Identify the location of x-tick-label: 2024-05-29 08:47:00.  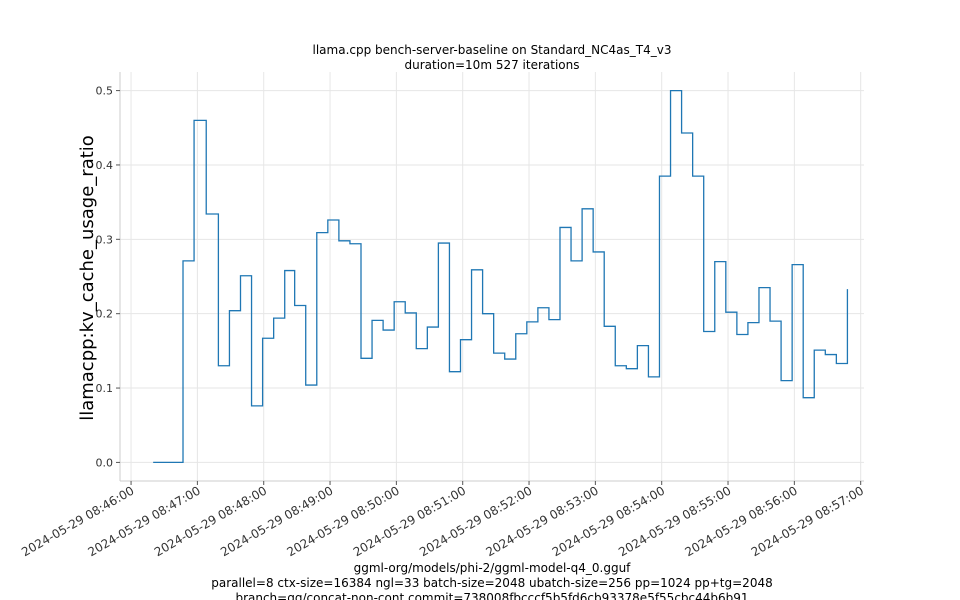
(144, 521).